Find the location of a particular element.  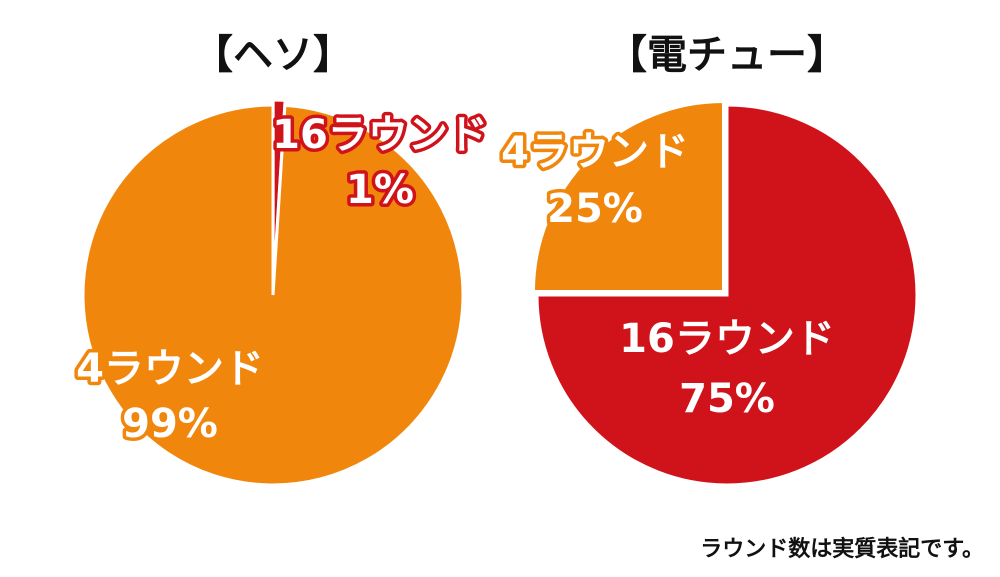

pie-slice is located at coordinates (628, 196).